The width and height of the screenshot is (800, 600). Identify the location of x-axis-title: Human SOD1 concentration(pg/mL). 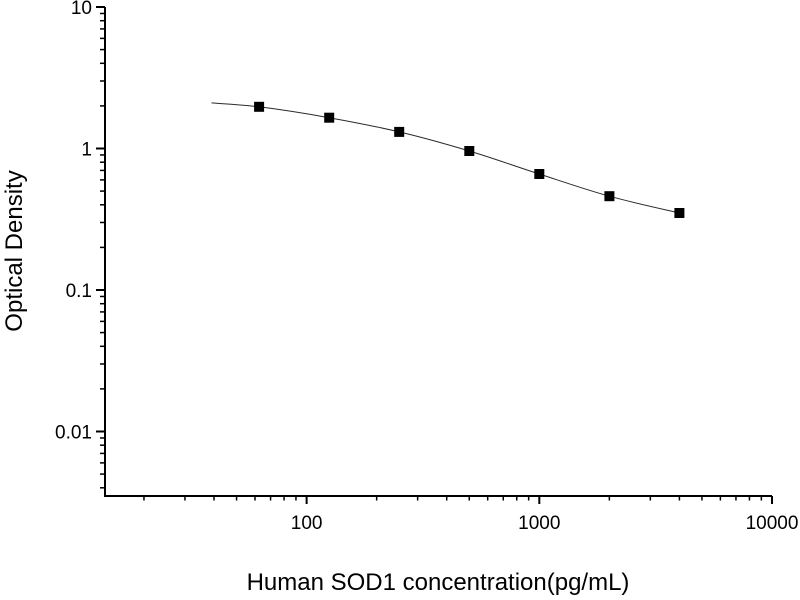
(438, 582).